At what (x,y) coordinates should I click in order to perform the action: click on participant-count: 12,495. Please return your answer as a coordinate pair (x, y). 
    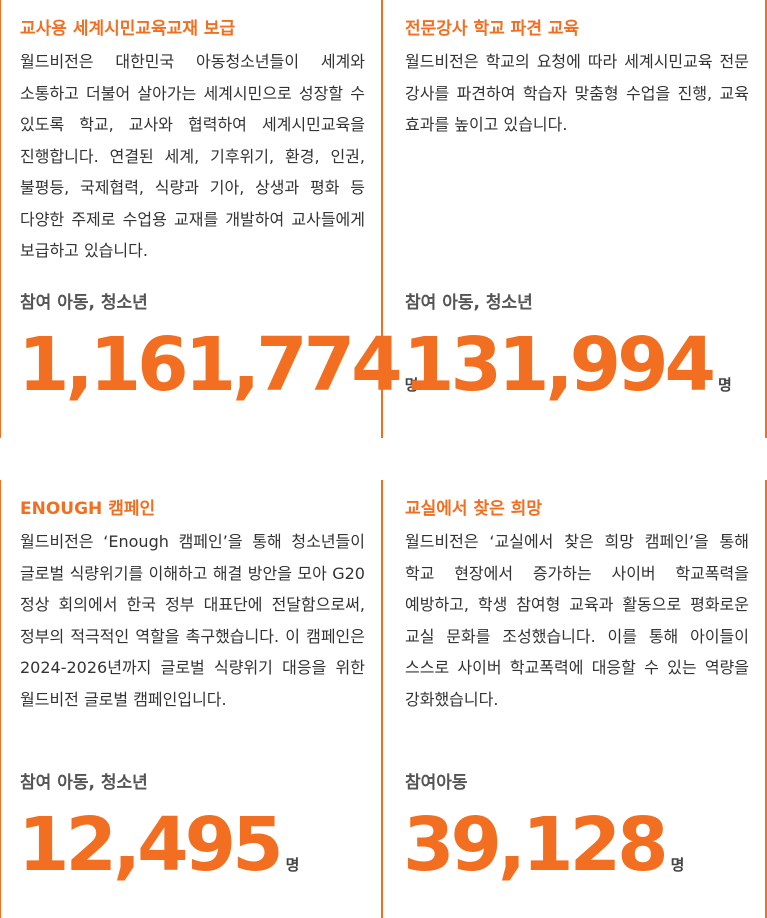
    Looking at the image, I should click on (151, 845).